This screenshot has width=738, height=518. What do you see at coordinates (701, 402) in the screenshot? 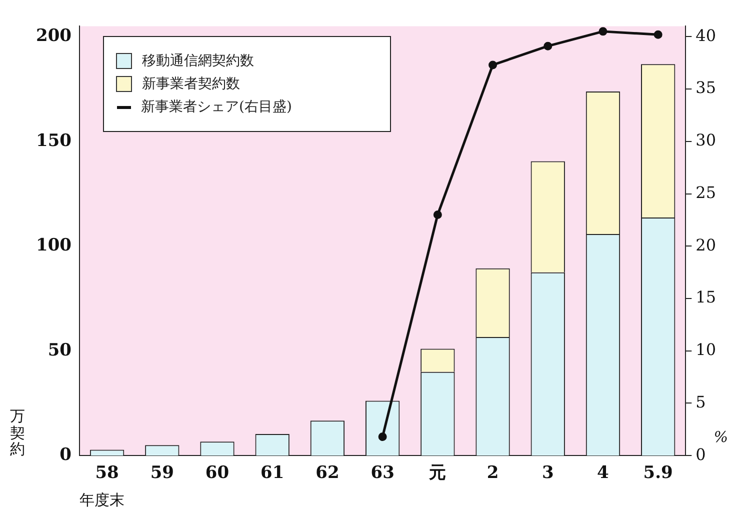
I see `y2-tick-label: 5` at bounding box center [701, 402].